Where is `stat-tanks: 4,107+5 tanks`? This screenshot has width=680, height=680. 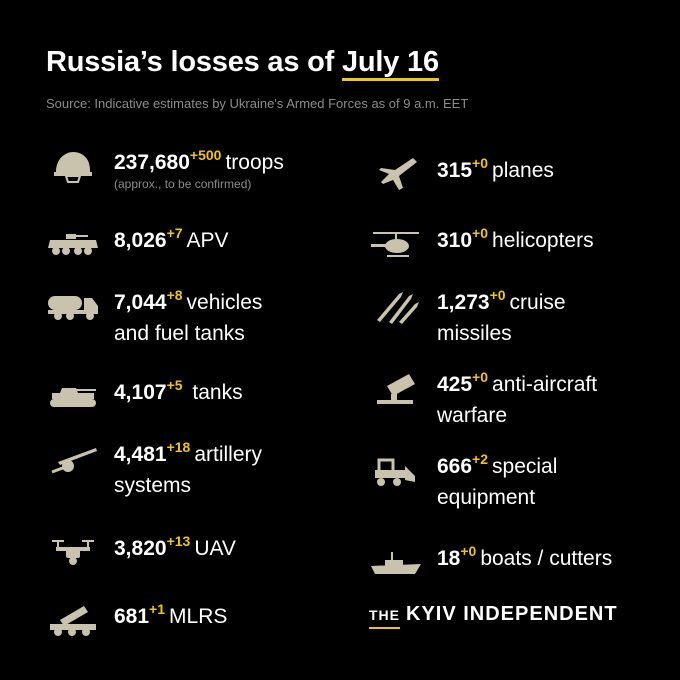 stat-tanks: 4,107+5 tanks is located at coordinates (144, 395).